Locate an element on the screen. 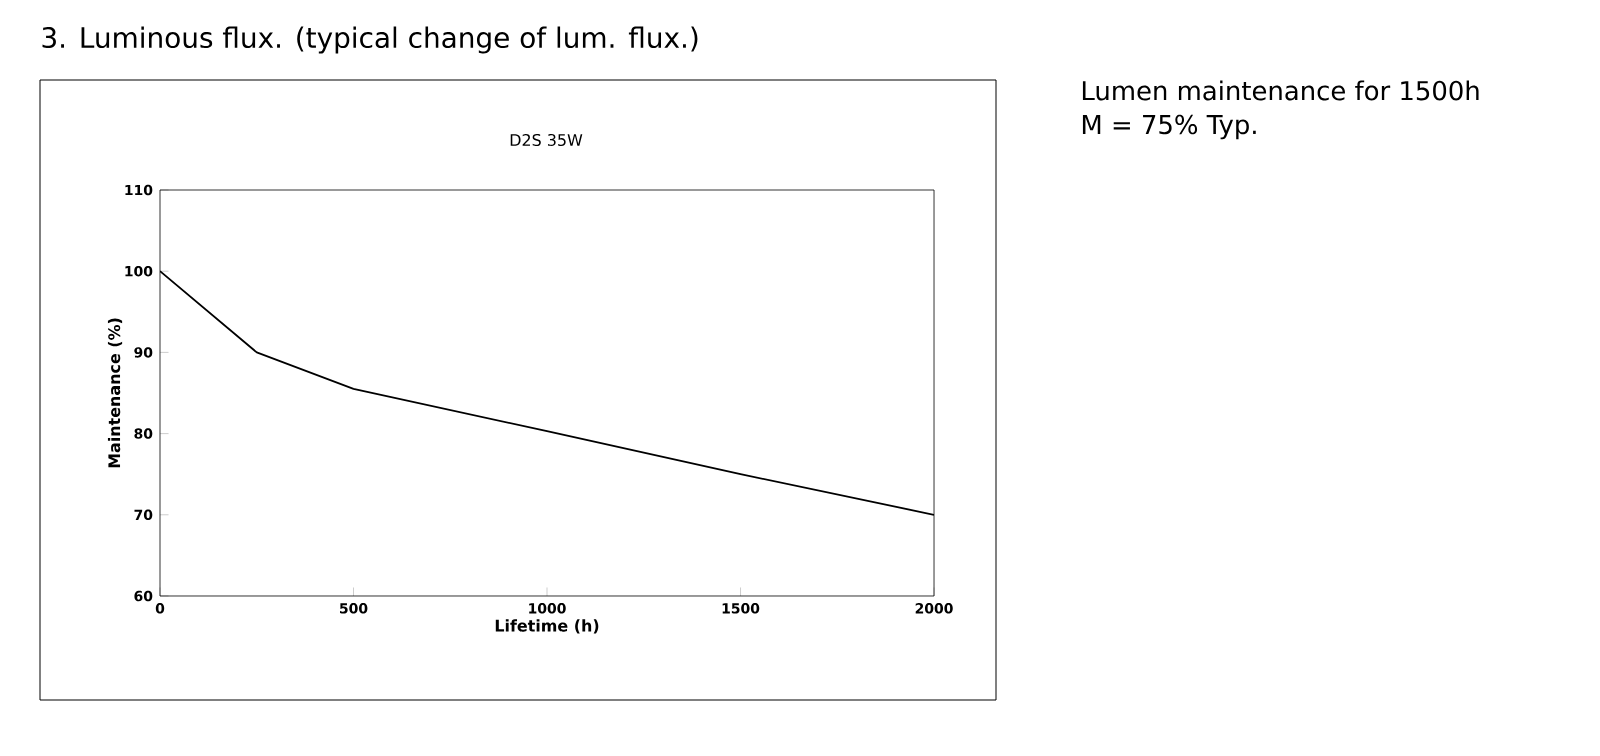  chart-title: 3. Luminous flux. (typical change of lum. flux.) is located at coordinates (370, 40).